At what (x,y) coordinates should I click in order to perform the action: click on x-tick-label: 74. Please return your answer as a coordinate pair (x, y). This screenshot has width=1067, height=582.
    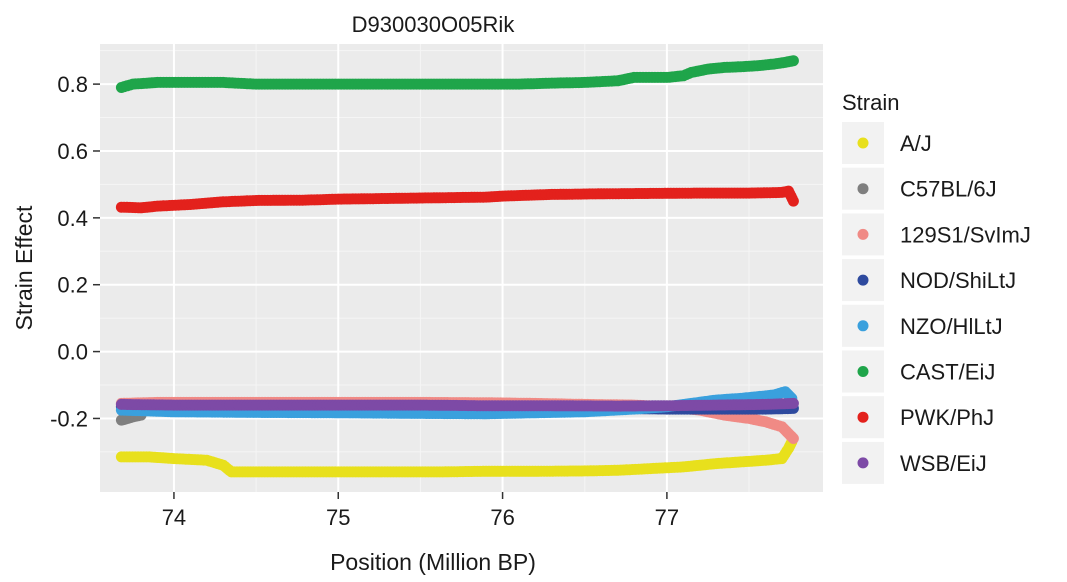
    Looking at the image, I should click on (174, 517).